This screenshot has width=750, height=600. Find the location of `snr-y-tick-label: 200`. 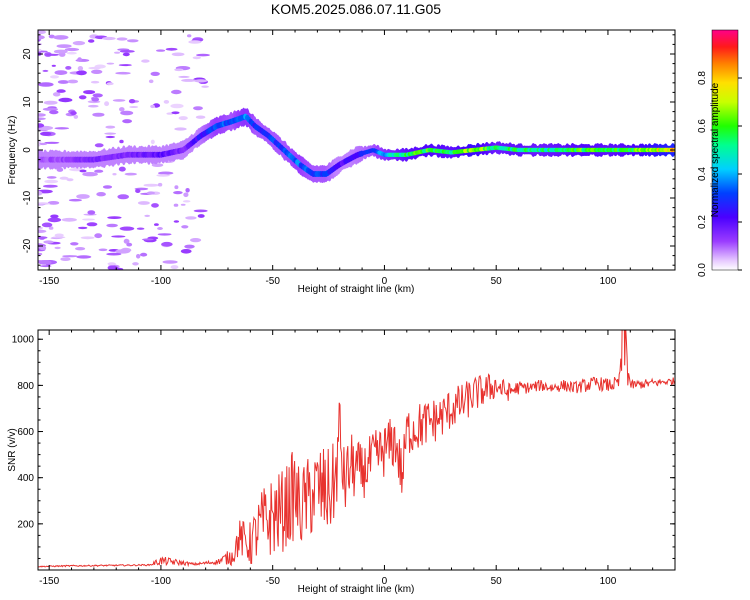

snr-y-tick-label: 200 is located at coordinates (25, 524).